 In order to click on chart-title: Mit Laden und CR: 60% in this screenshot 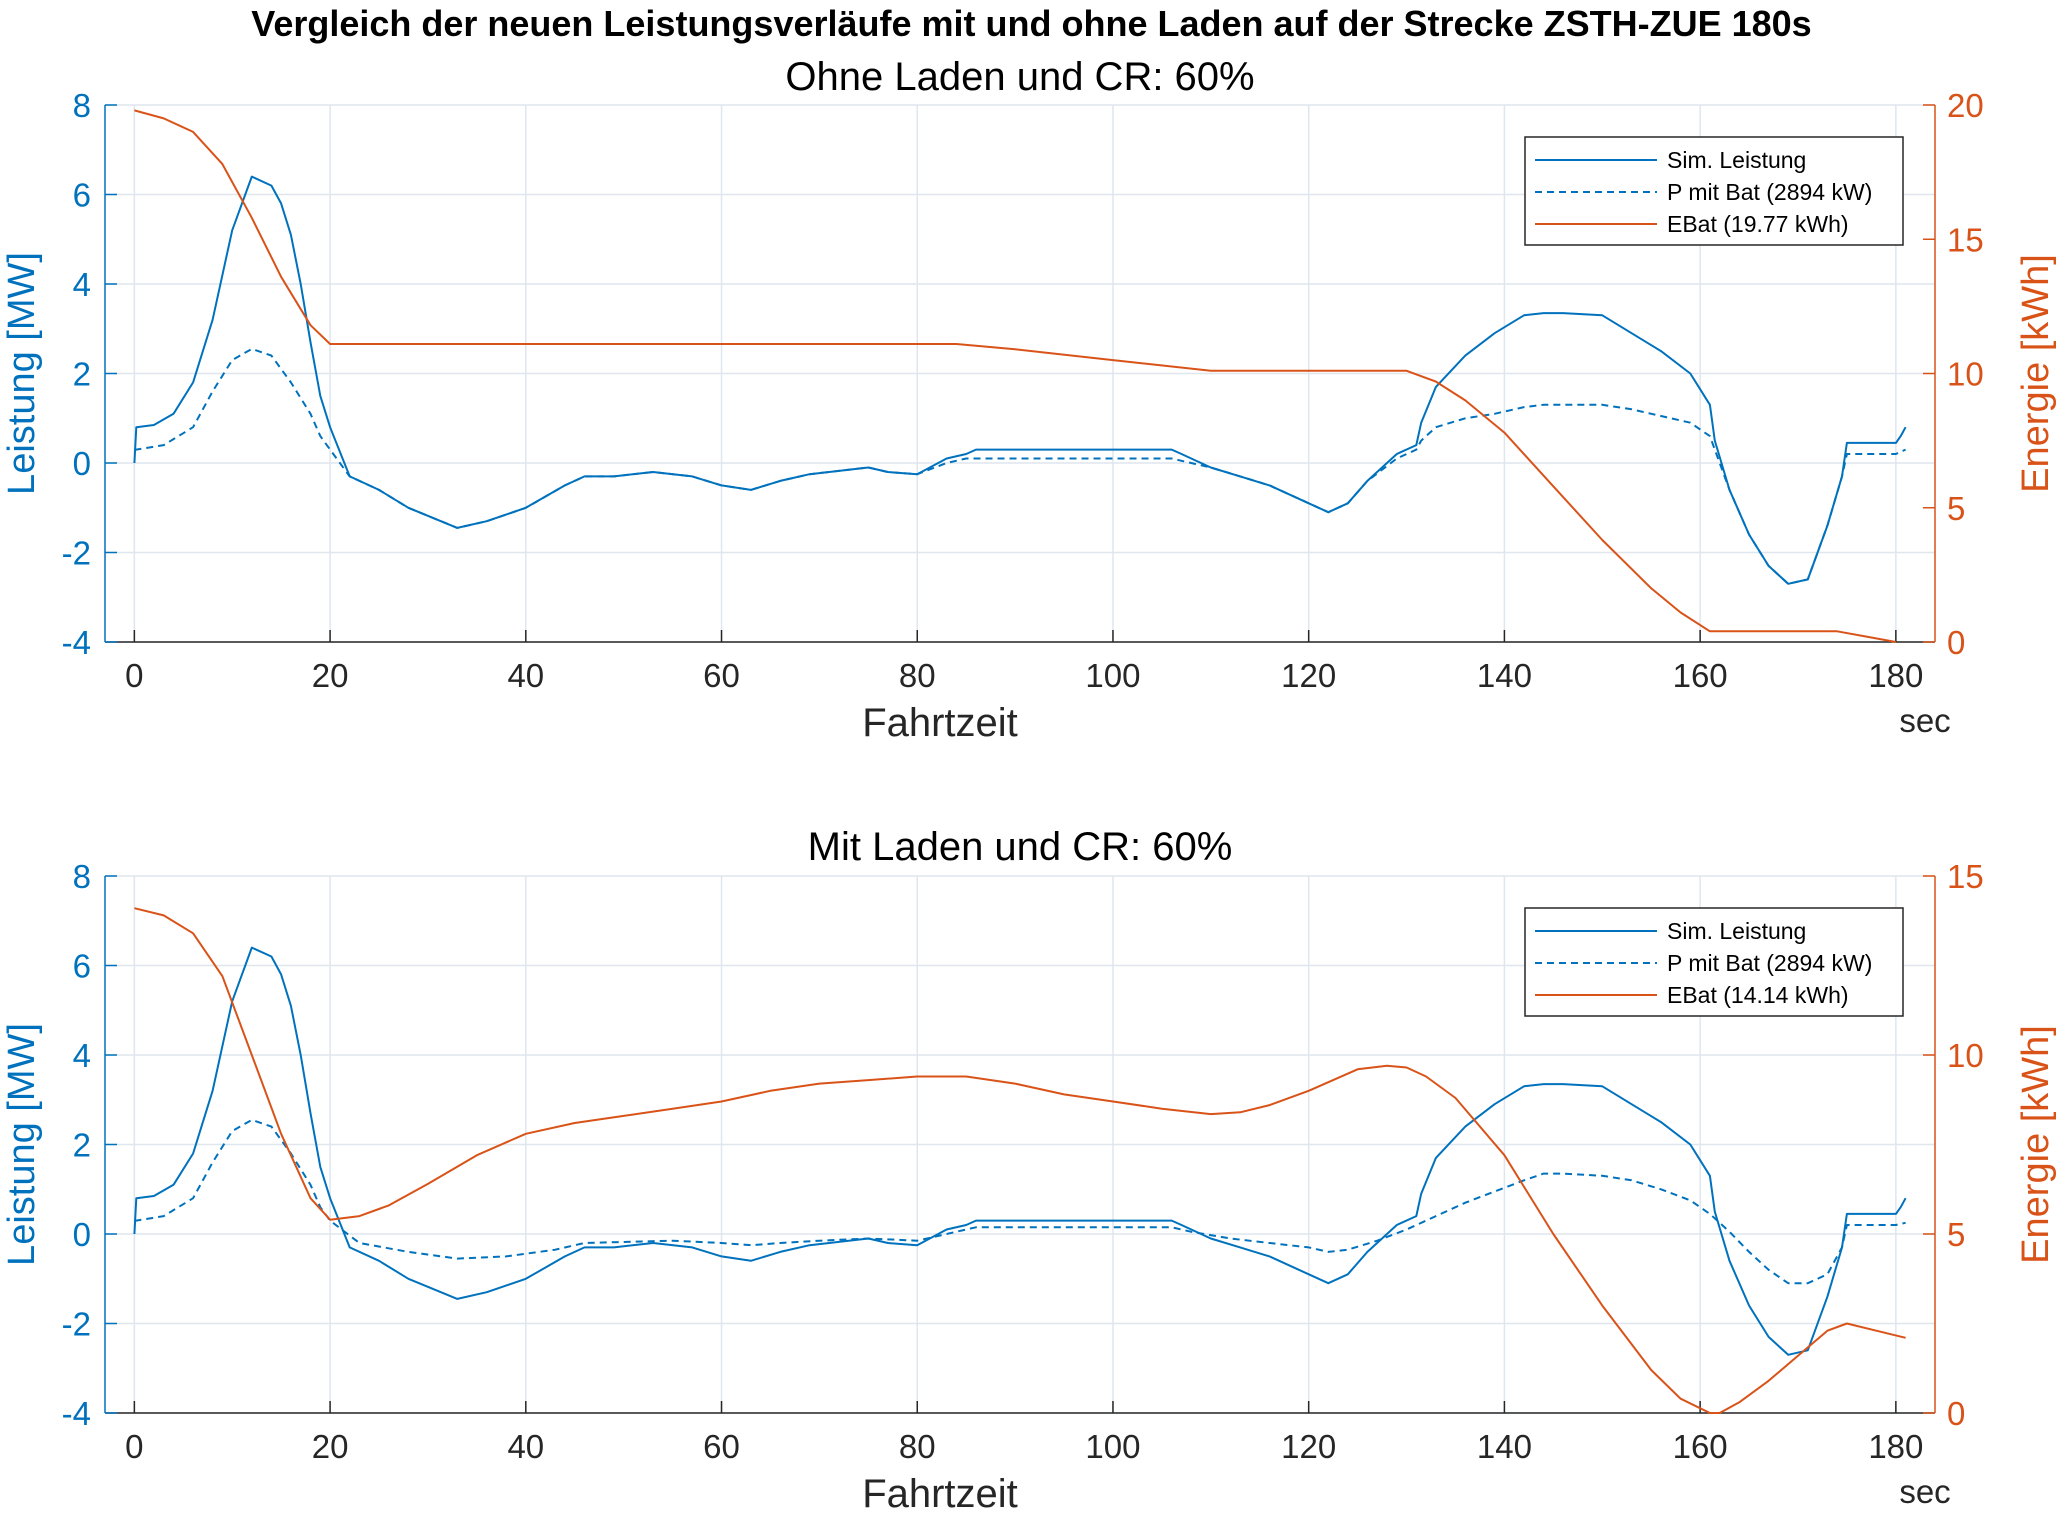, I will do `click(1020, 847)`.